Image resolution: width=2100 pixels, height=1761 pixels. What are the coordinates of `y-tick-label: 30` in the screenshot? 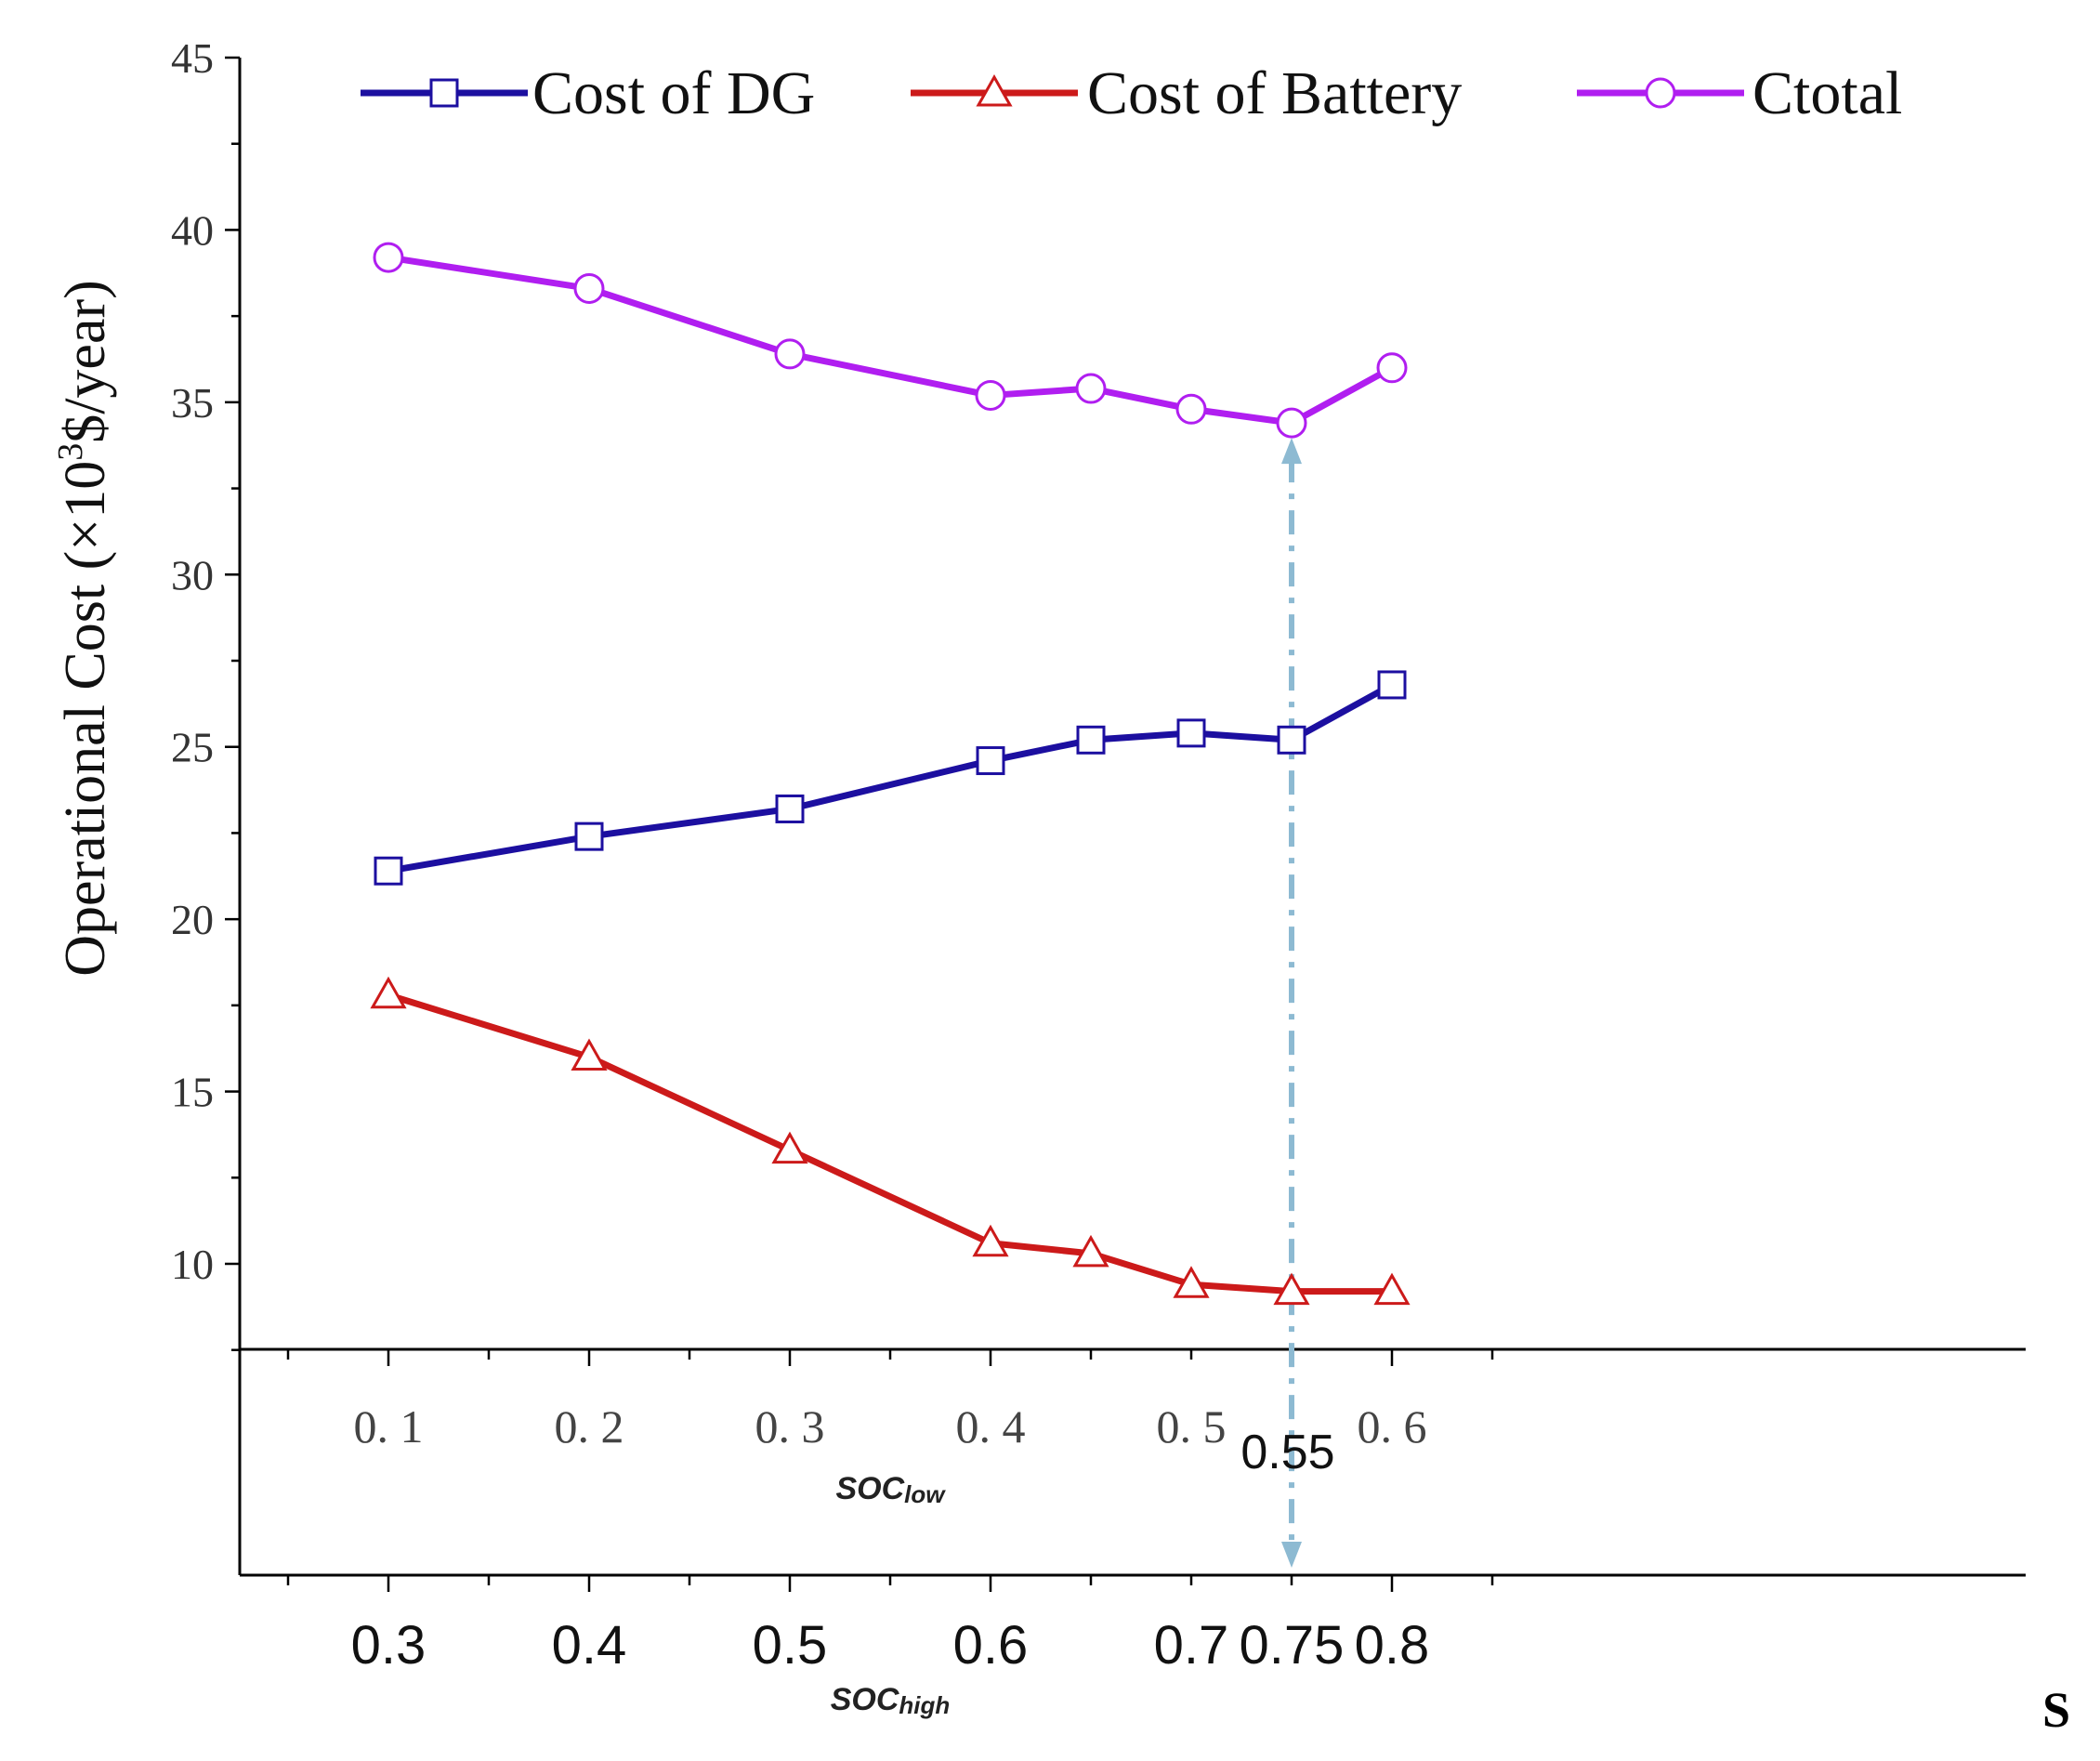 It's located at (192, 575).